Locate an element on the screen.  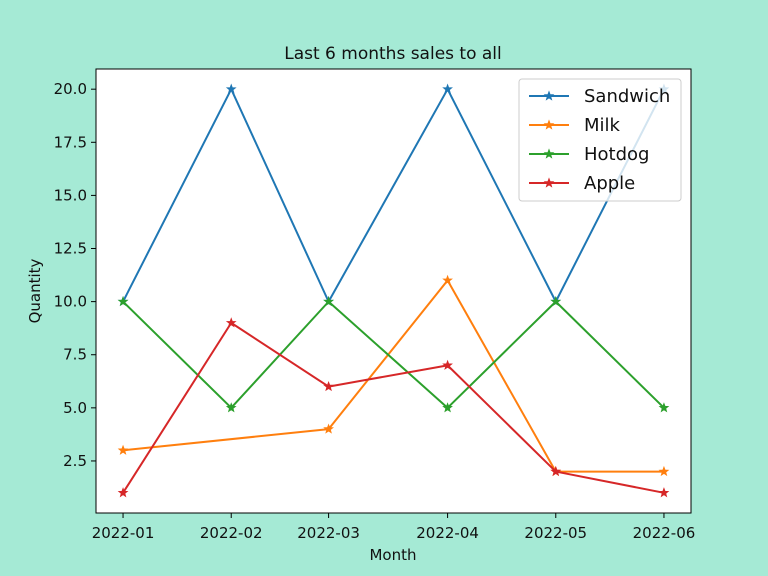
chart-title: Last 6 months sales to all is located at coordinates (393, 54).